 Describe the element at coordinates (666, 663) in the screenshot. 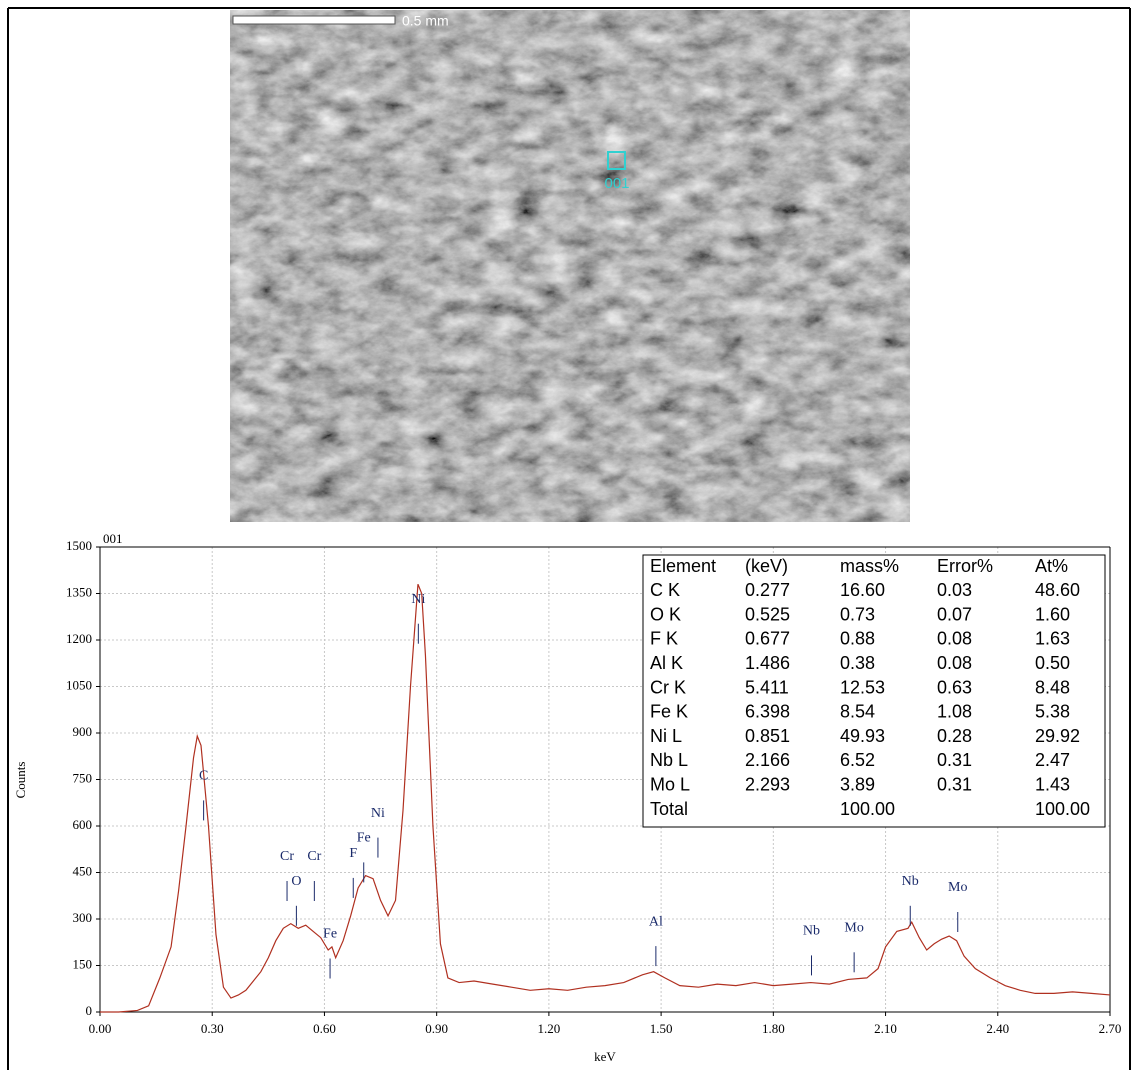

I see `table-cell: Al K` at that location.